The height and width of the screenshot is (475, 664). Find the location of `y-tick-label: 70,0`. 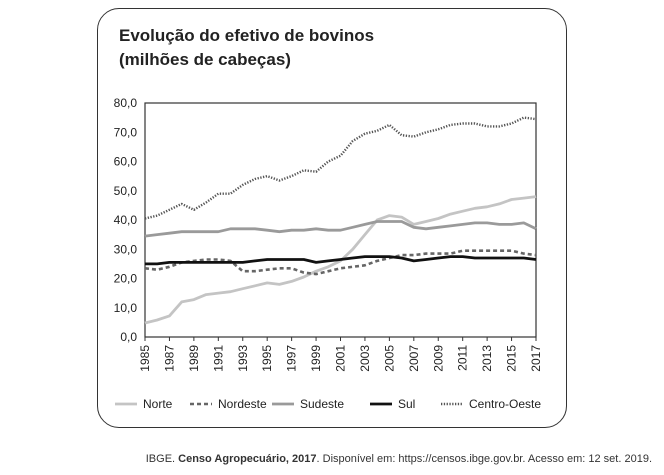

y-tick-label: 70,0 is located at coordinates (126, 132).